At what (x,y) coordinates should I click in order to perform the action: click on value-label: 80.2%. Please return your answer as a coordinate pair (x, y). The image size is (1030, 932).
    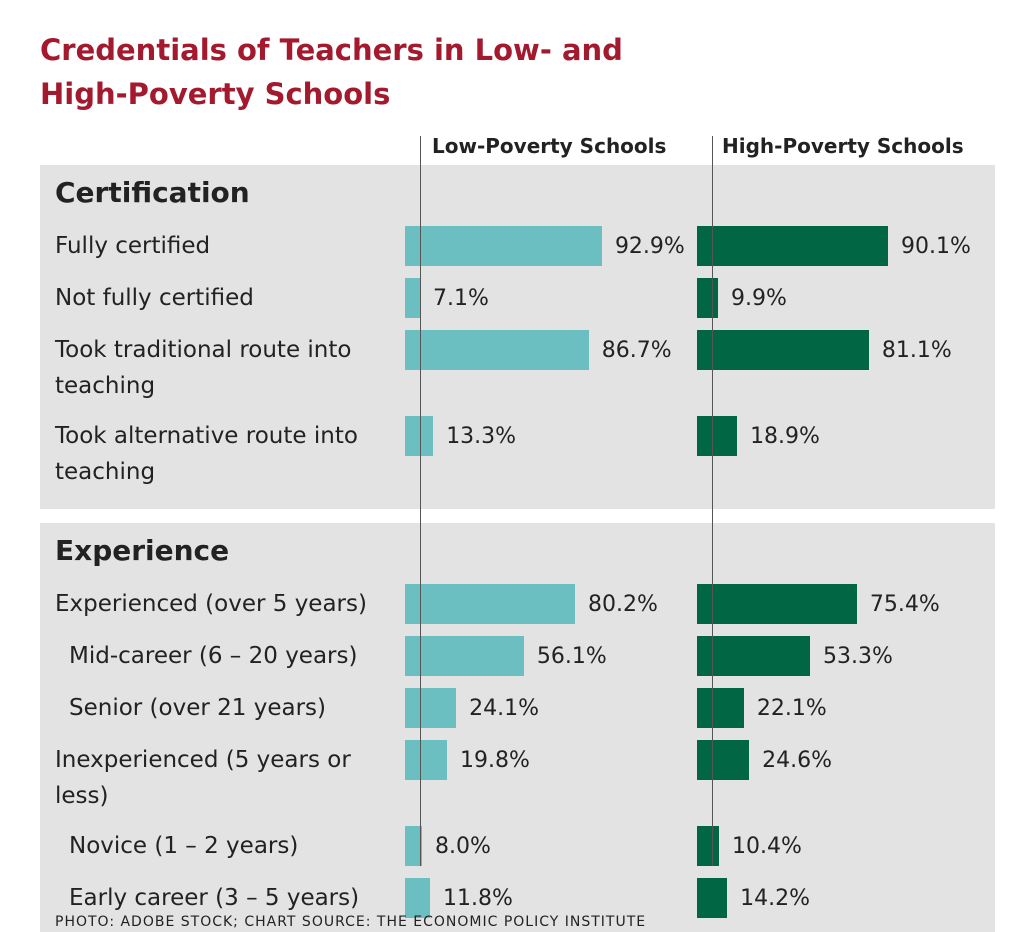
    Looking at the image, I should click on (623, 604).